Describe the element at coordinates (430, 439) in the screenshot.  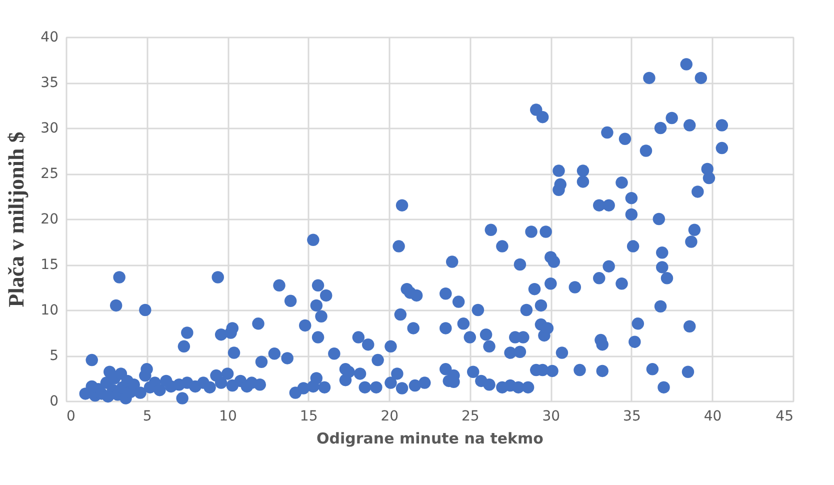
I see `x-axis-title: Odigrane minute na tekmo` at that location.